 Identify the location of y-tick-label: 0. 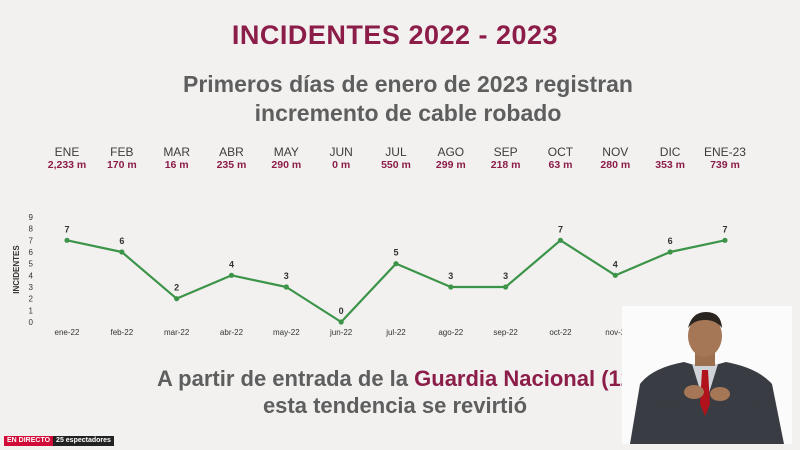
(31, 322).